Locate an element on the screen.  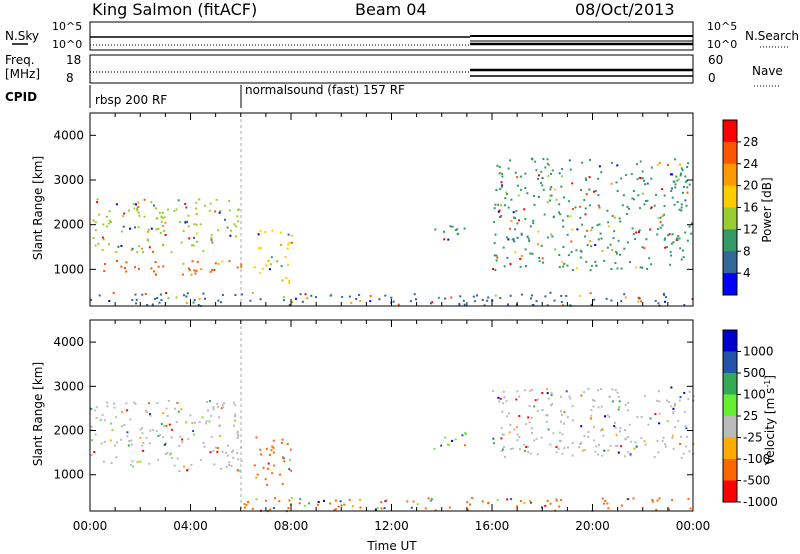
colorbar-tick-label: 8 is located at coordinates (747, 251).